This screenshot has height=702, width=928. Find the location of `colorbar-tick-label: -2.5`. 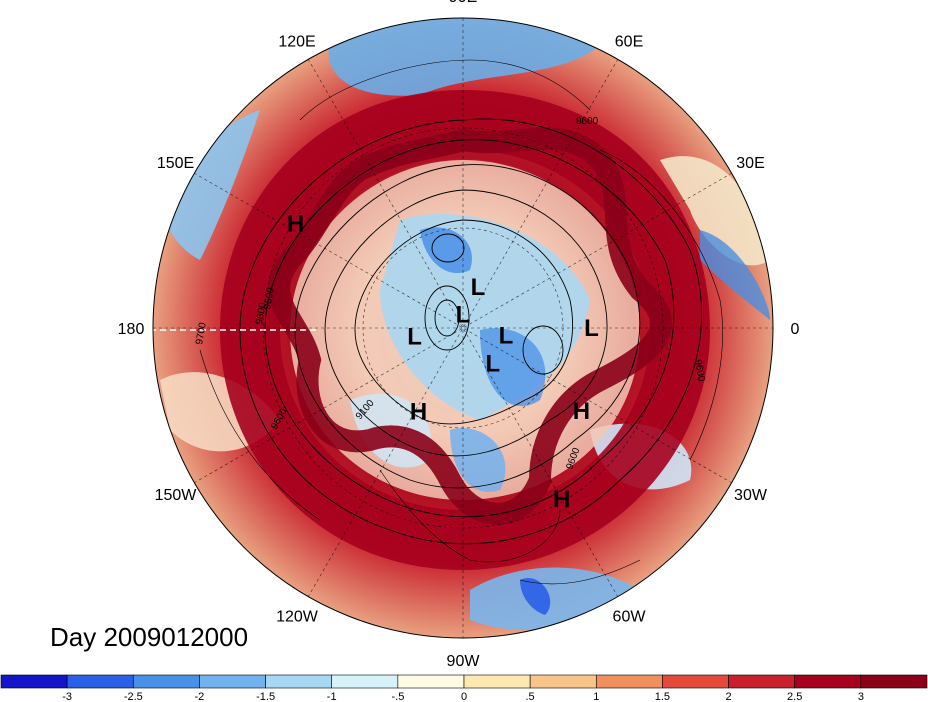

colorbar-tick-label: -2.5 is located at coordinates (133, 696).